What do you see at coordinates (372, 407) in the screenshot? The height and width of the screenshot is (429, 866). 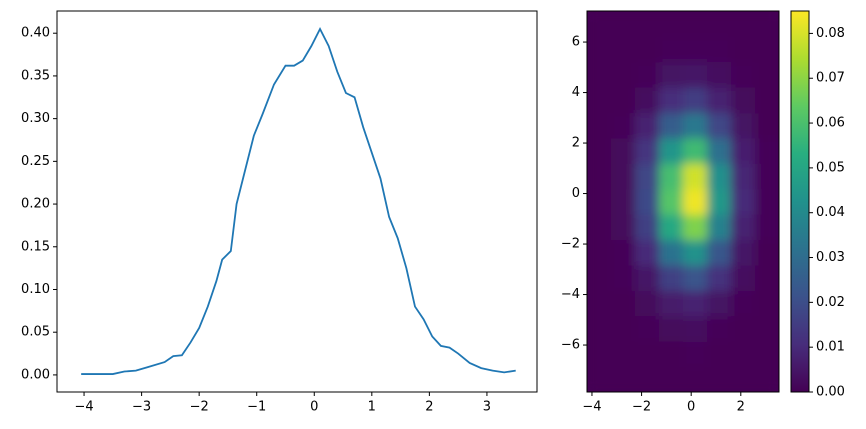 I see `x-tick-label: 1` at bounding box center [372, 407].